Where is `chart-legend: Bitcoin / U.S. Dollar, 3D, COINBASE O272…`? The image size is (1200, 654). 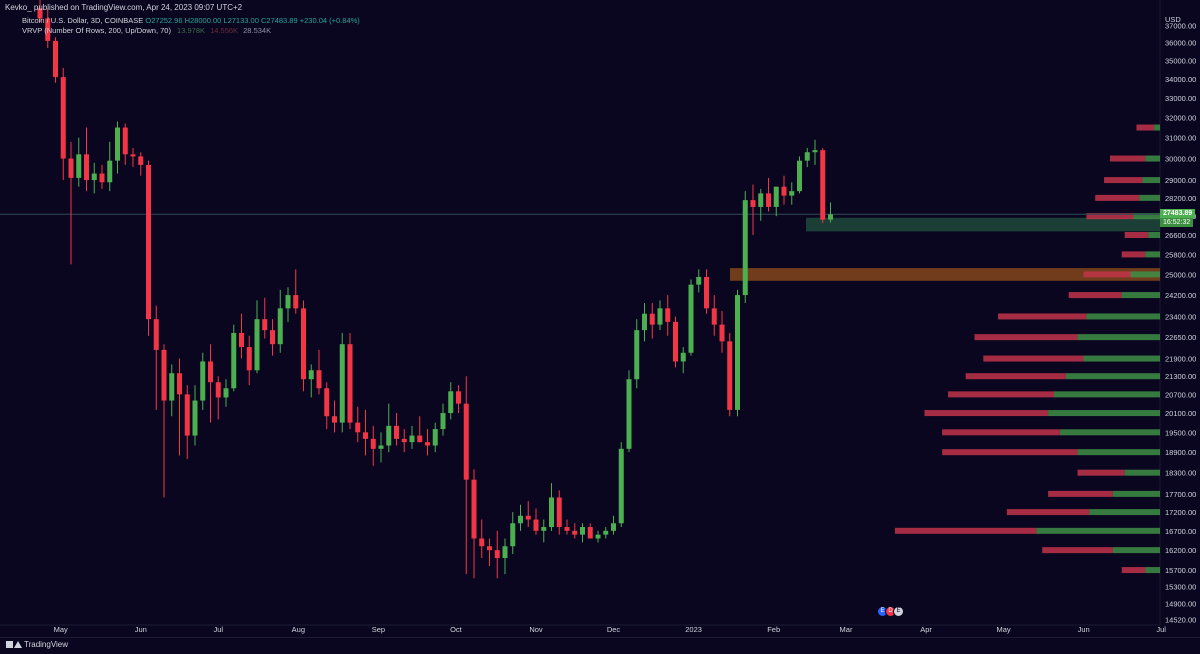 chart-legend: Bitcoin / U.S. Dollar, 3D, COINBASE O272… is located at coordinates (191, 26).